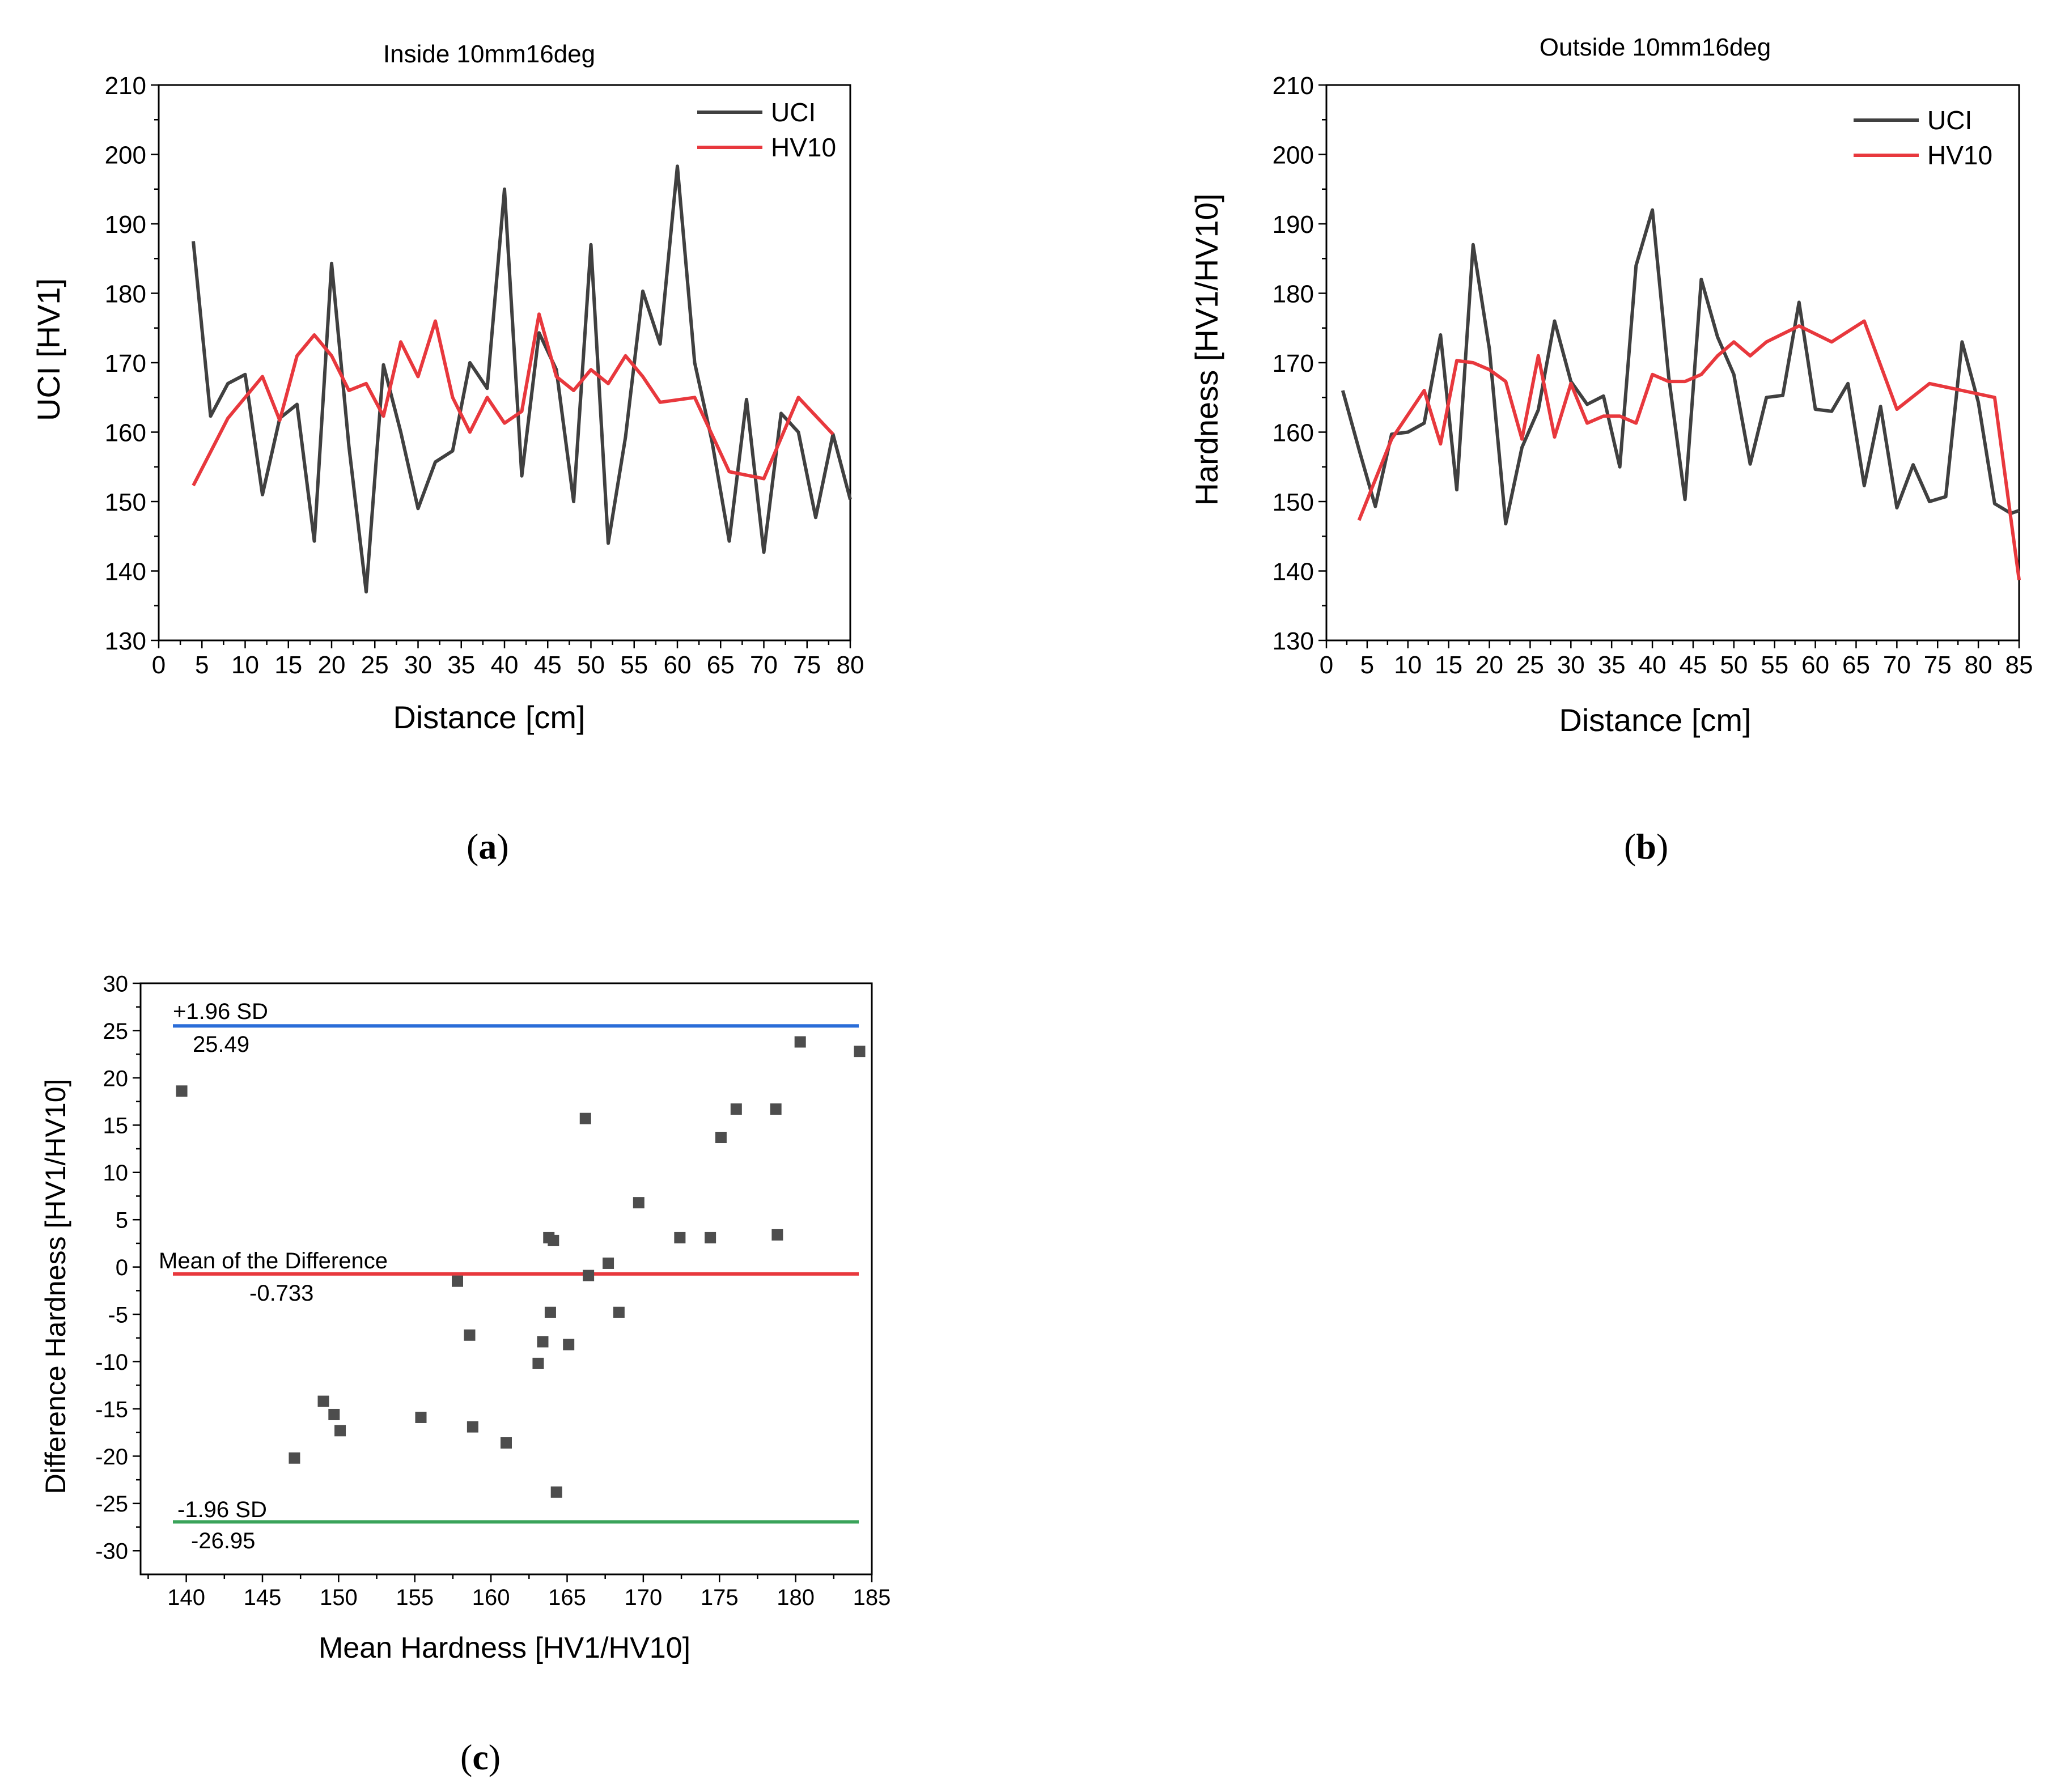 This screenshot has height=1792, width=2048. What do you see at coordinates (288, 665) in the screenshot?
I see `panel-a-x-tick-label: 15` at bounding box center [288, 665].